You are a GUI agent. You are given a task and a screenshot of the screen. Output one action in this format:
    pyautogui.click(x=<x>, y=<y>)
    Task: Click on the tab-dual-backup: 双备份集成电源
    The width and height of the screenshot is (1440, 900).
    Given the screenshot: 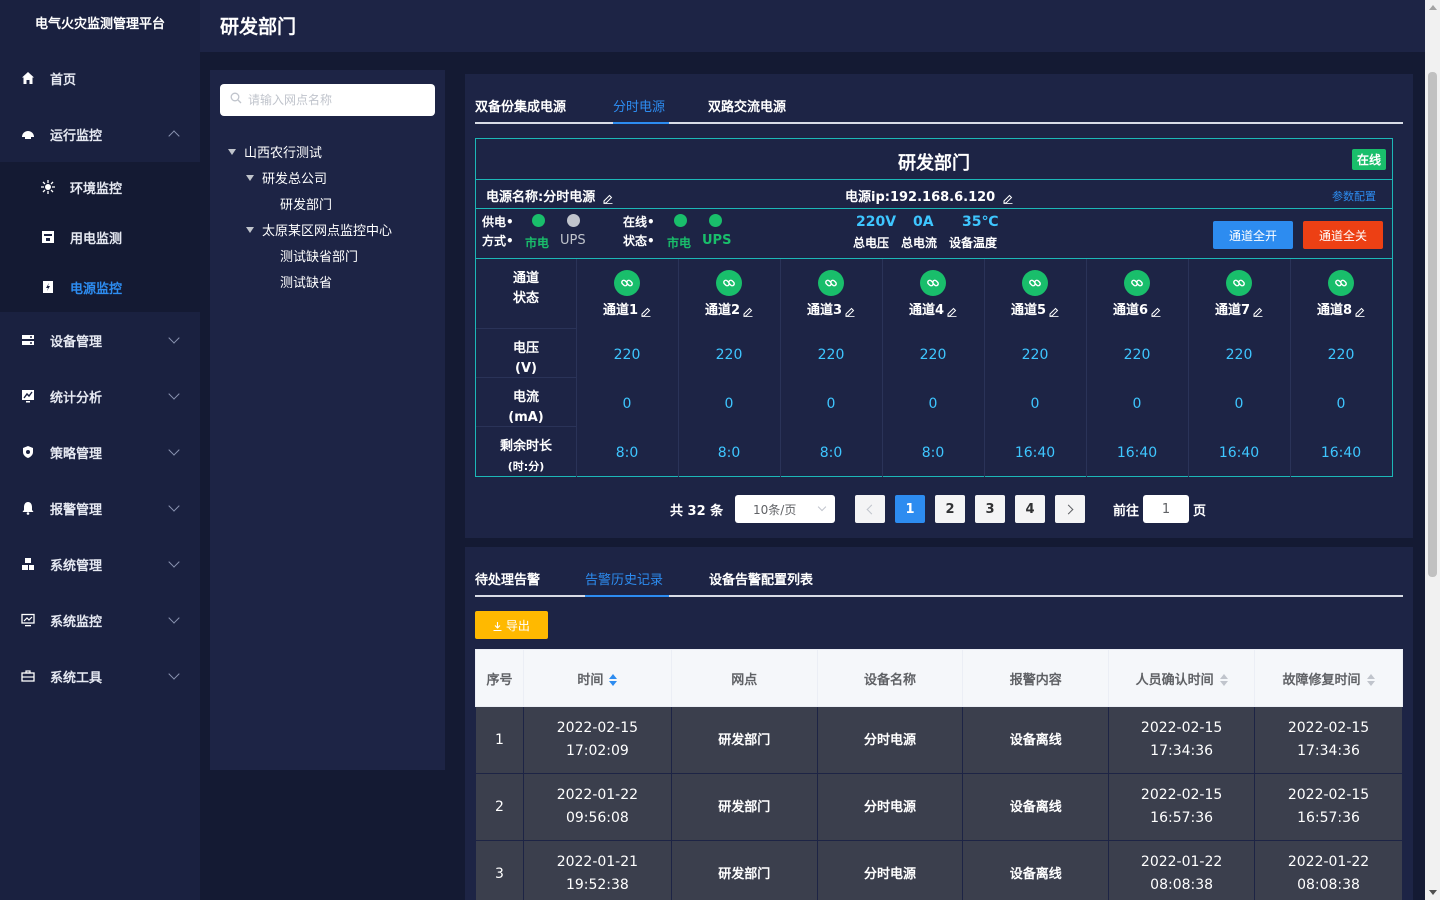 What is the action you would take?
    pyautogui.click(x=521, y=107)
    